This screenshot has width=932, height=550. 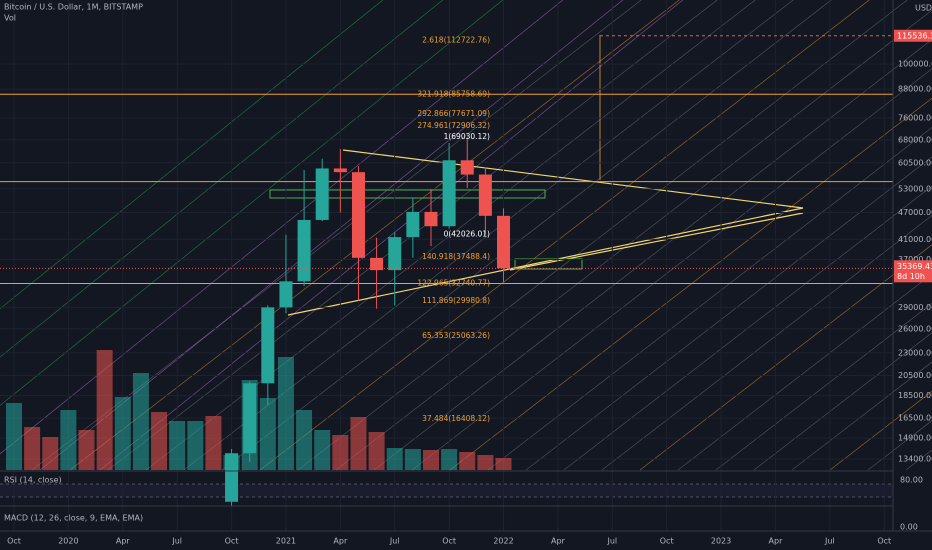 What do you see at coordinates (915, 139) in the screenshot?
I see `y-tick-label: 68000.00` at bounding box center [915, 139].